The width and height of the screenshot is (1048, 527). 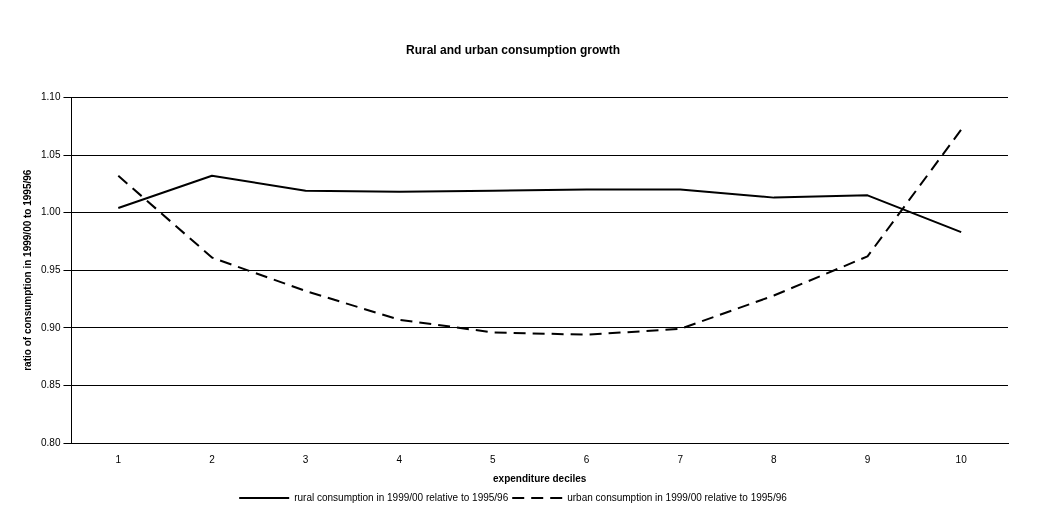 I want to click on x-tick-label: 8, so click(x=774, y=459).